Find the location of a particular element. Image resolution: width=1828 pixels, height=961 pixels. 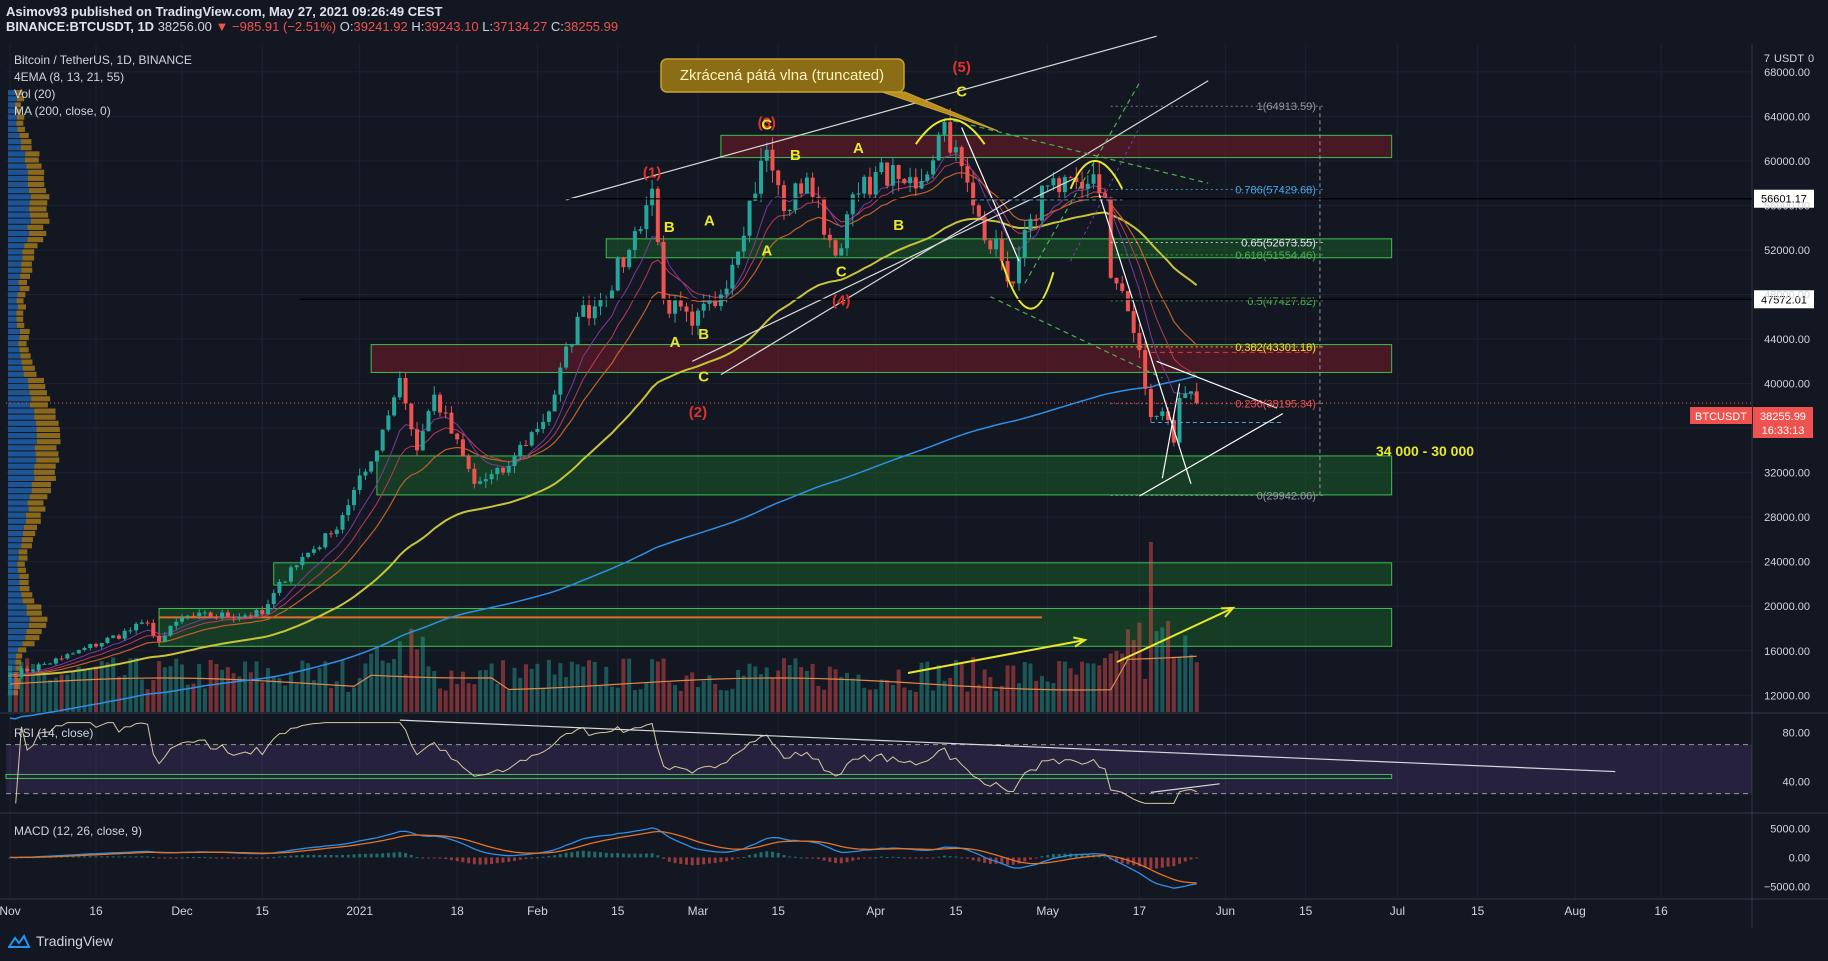

fib-label-4: 0.5(47427.82) is located at coordinates (1281, 302).